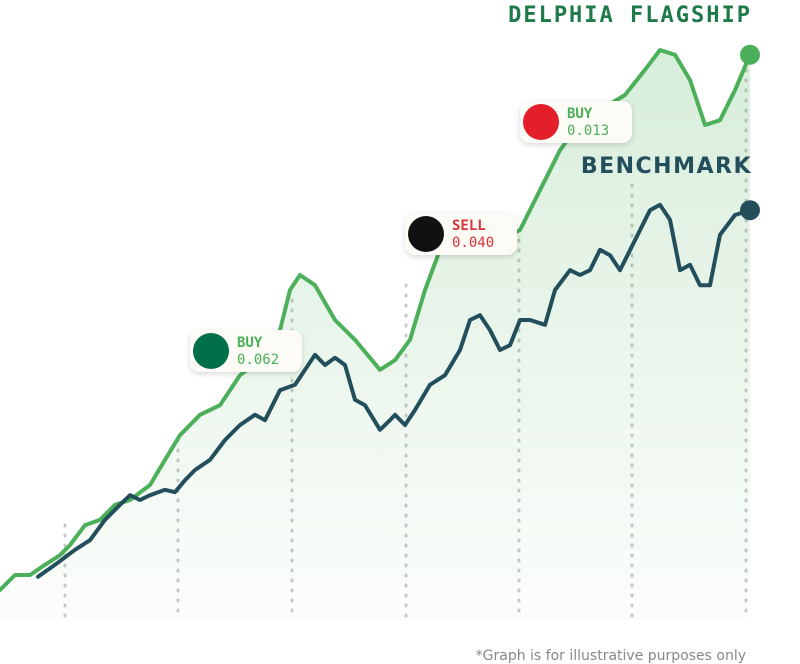  What do you see at coordinates (473, 243) in the screenshot?
I see `trade-amount: 0.040` at bounding box center [473, 243].